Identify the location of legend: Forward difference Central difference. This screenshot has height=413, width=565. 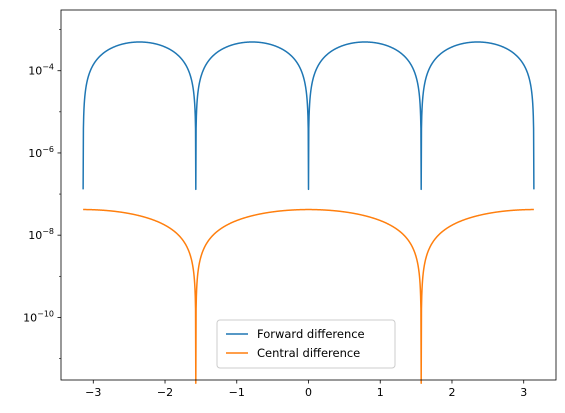
(306, 344).